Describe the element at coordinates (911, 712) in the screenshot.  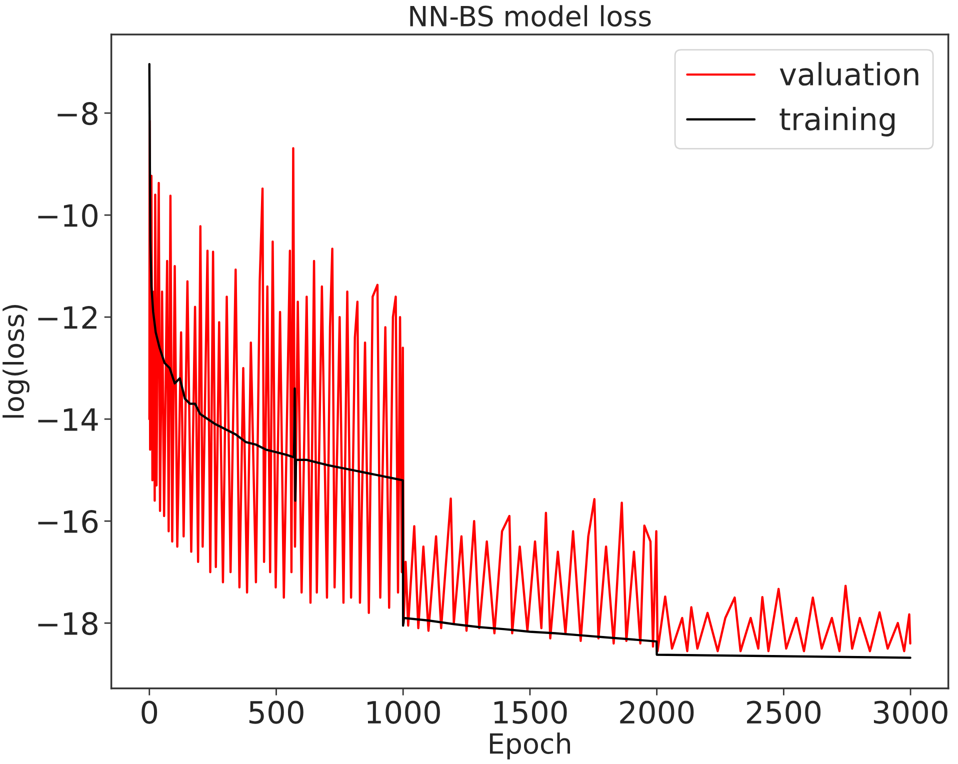
I see `x-tick-label: 3000` at that location.